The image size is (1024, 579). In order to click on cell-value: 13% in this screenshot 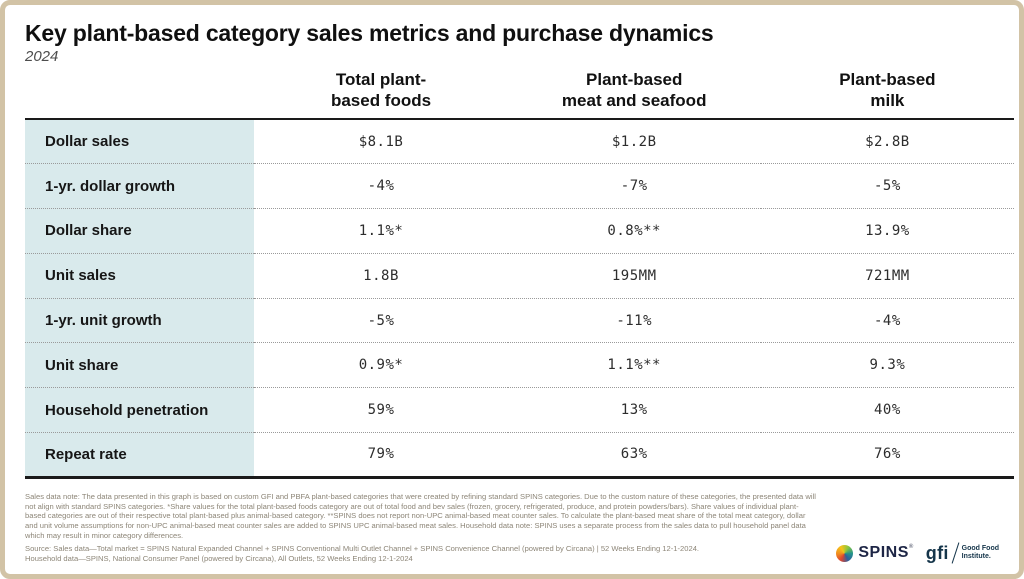, I will do `click(634, 410)`.